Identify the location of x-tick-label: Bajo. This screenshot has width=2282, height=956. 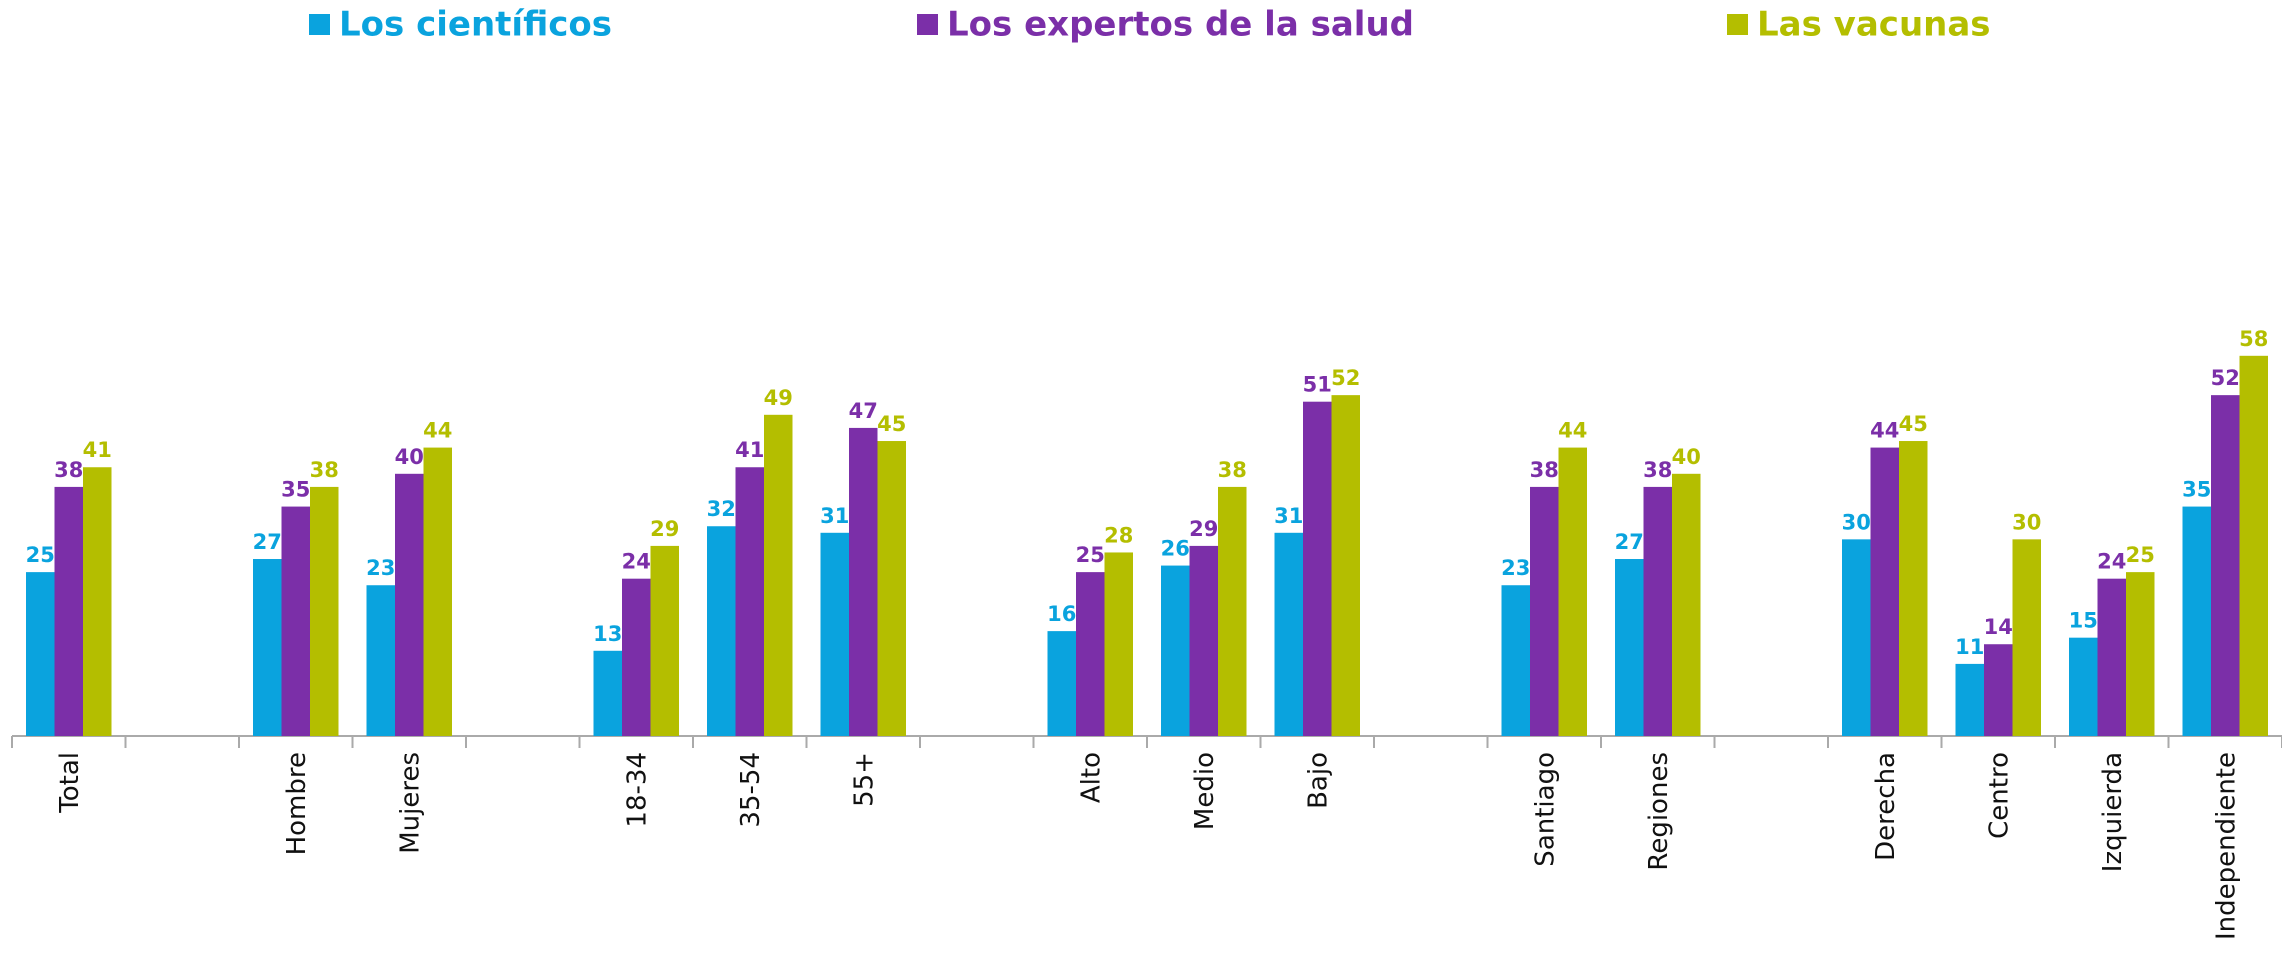
(1318, 780).